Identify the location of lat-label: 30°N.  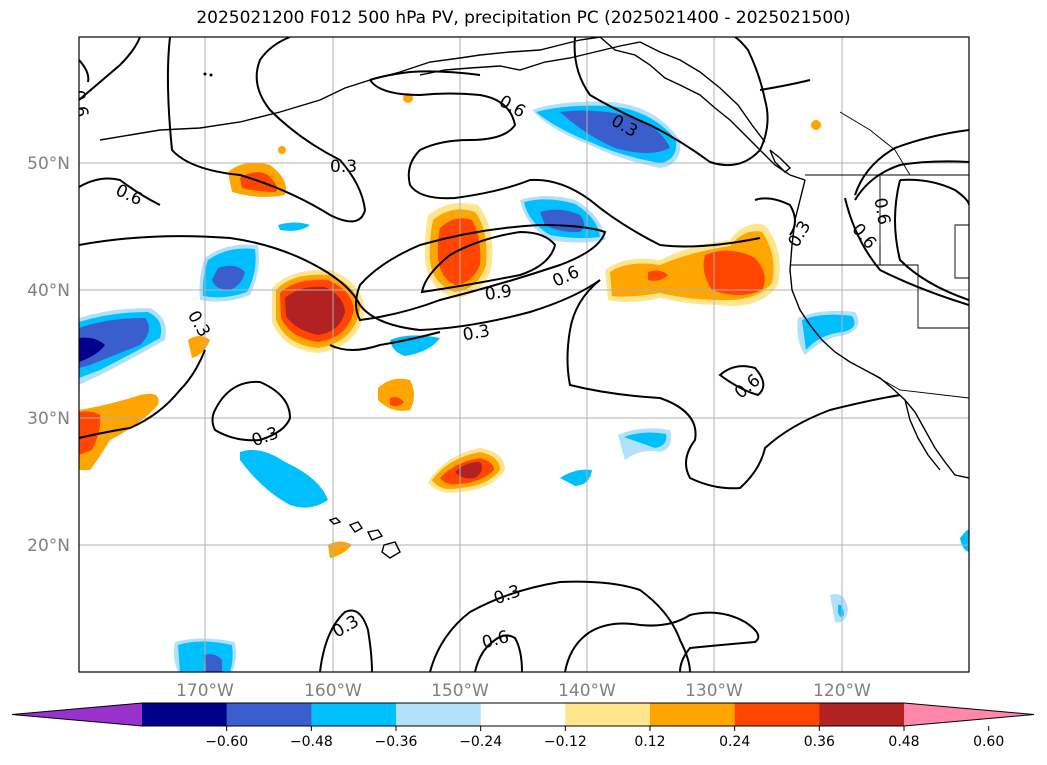
(48, 419).